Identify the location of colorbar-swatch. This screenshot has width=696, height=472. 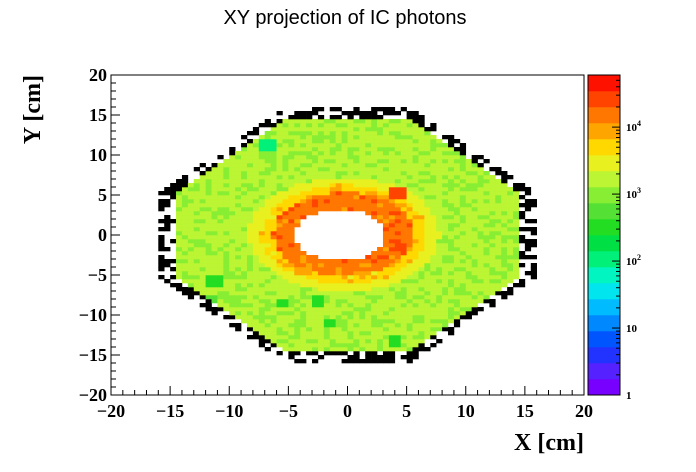
(604, 339).